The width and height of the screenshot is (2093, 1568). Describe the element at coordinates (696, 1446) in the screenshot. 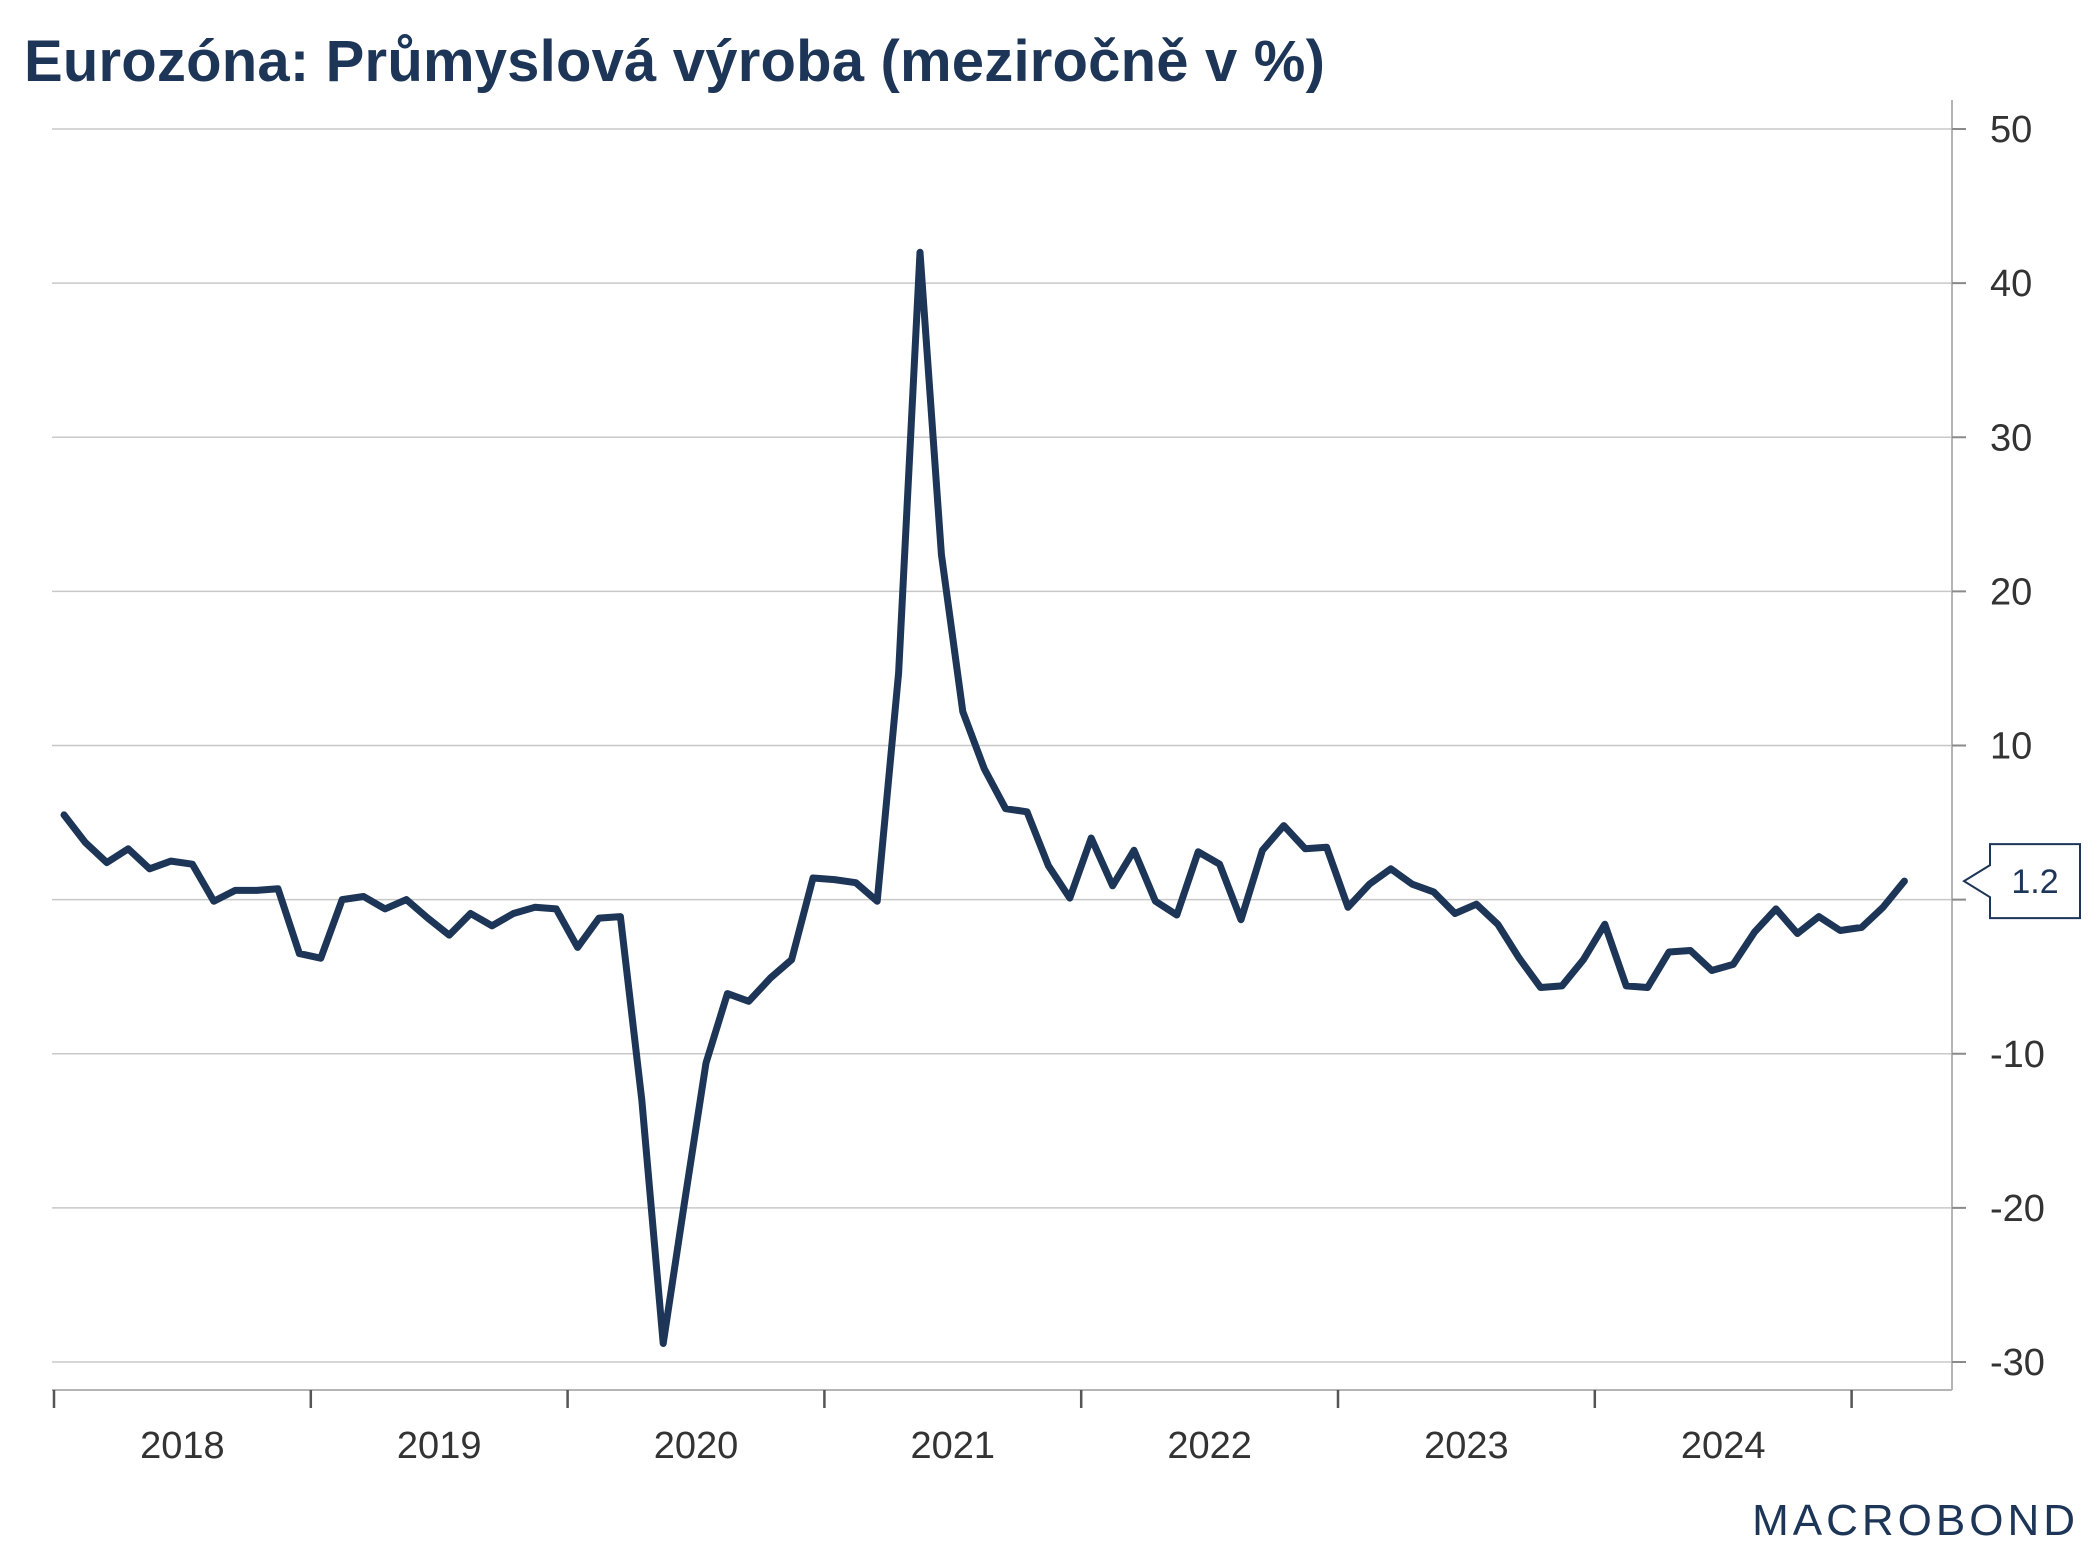

I see `x-tick-label: 2020` at that location.